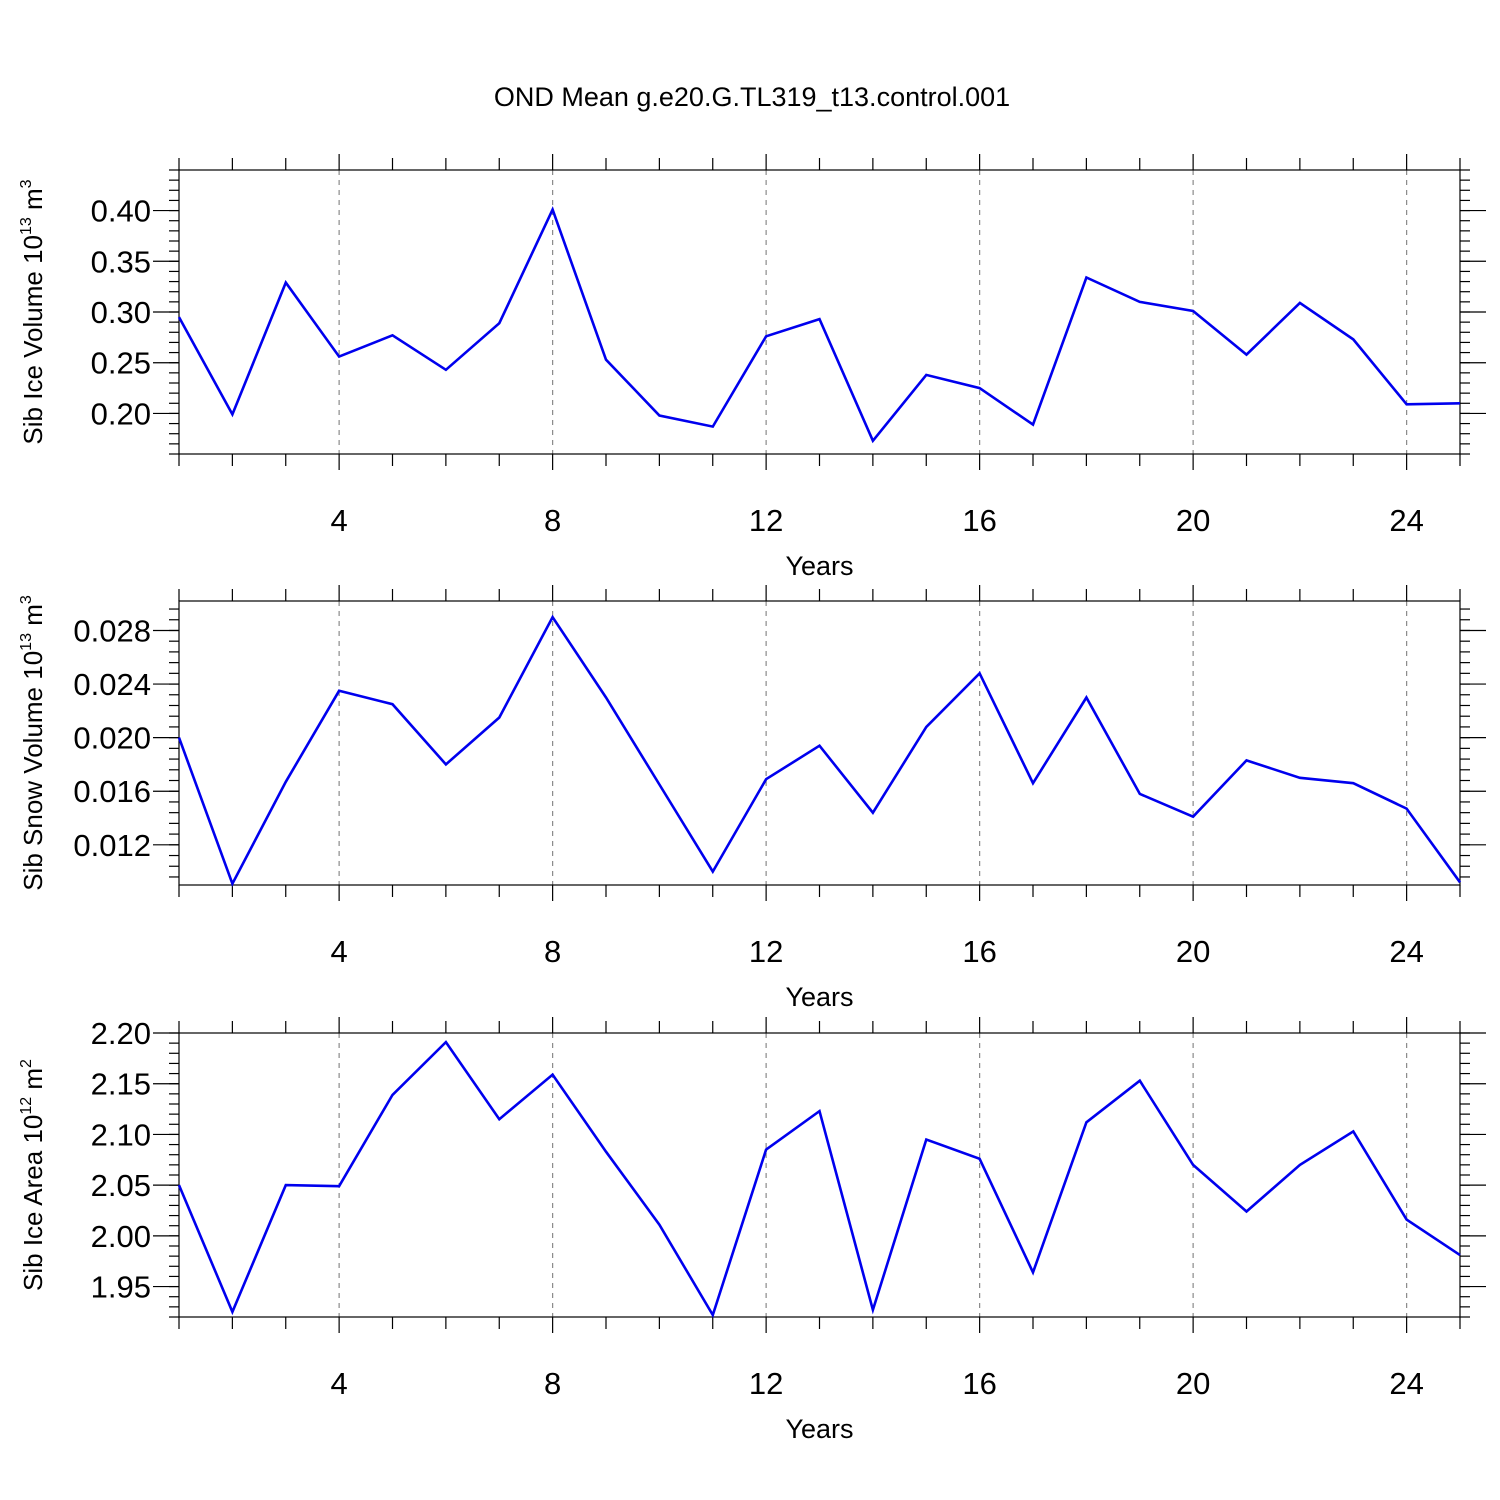 The height and width of the screenshot is (1500, 1500). Describe the element at coordinates (33, 340) in the screenshot. I see `y-axis-label-main: Sib Ice Volume 10` at that location.